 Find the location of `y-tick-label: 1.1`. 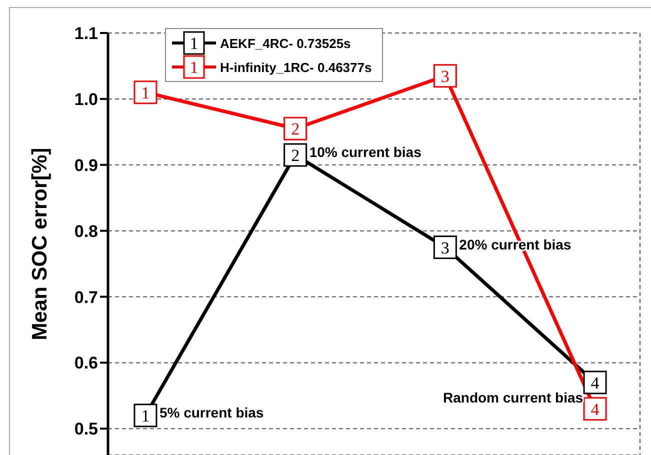

y-tick-label: 1.1 is located at coordinates (86, 34).